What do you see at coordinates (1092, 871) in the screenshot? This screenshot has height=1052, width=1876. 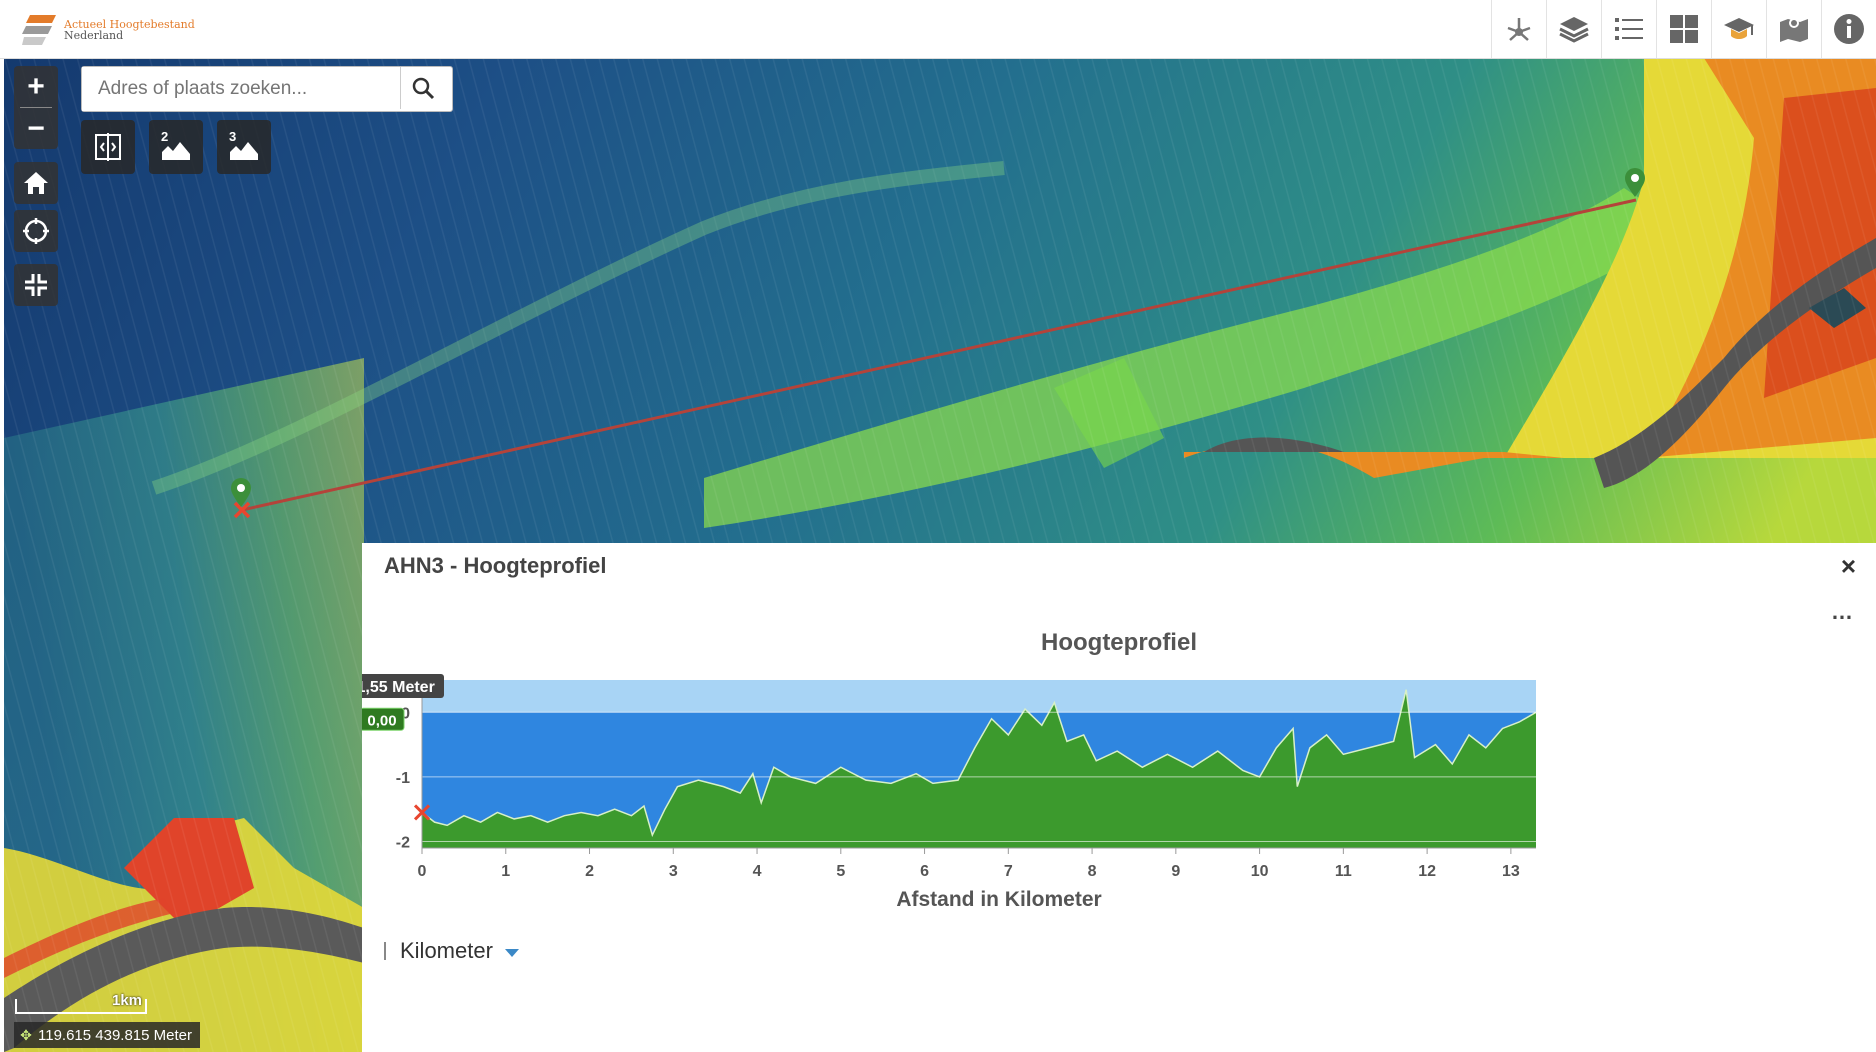 I see `x-tick-label: 8` at bounding box center [1092, 871].